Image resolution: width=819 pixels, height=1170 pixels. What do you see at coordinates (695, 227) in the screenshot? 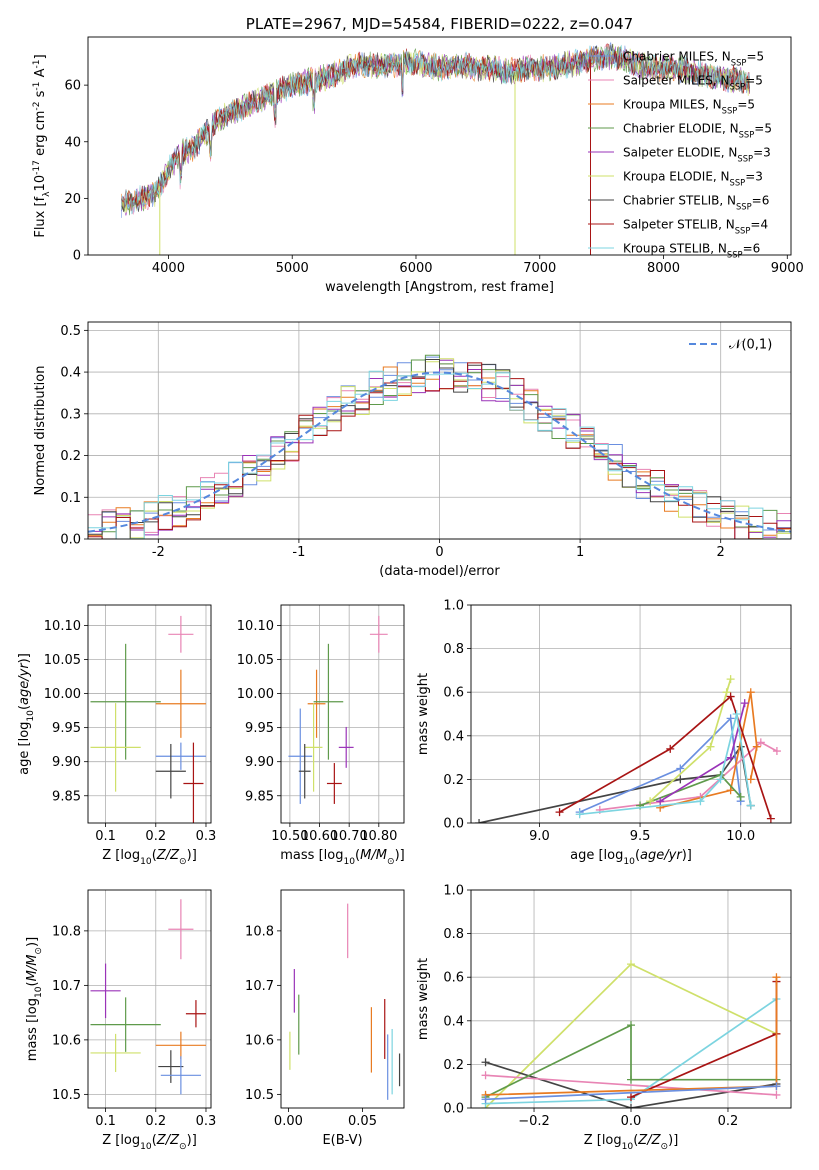
I see `legend-label-salpeter_stelib: Salpeter STELIB, NSSP=4` at bounding box center [695, 227].